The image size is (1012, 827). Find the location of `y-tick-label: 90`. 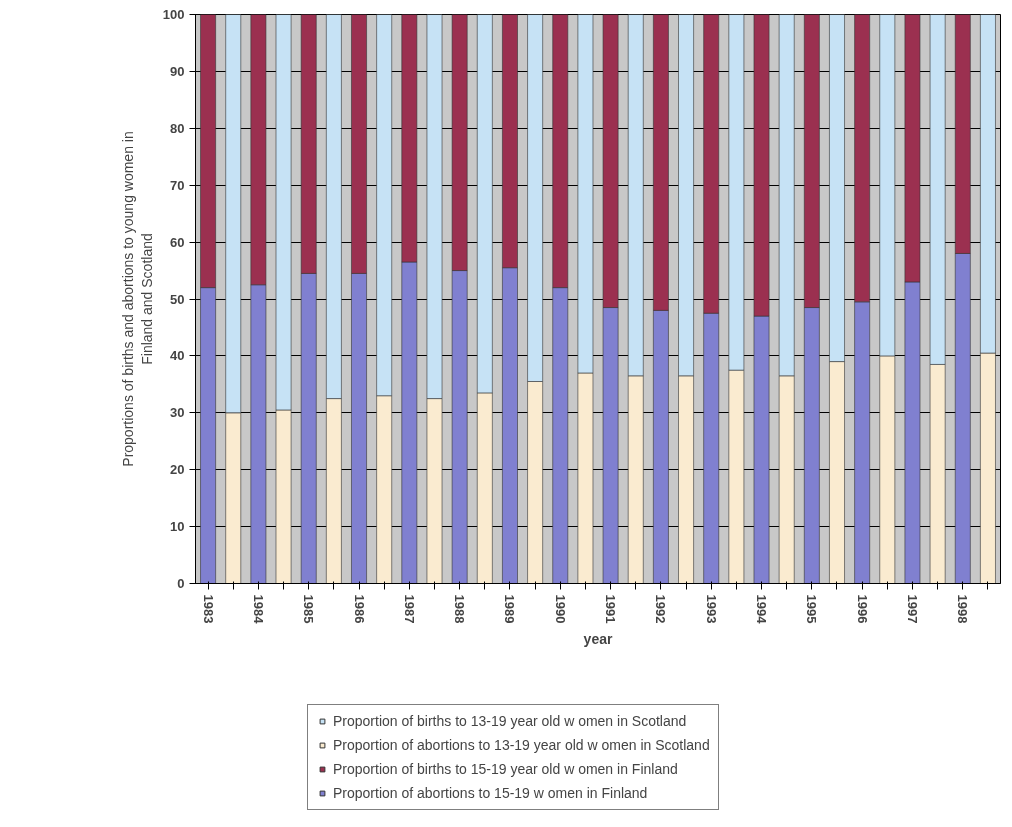

y-tick-label: 90 is located at coordinates (177, 71).